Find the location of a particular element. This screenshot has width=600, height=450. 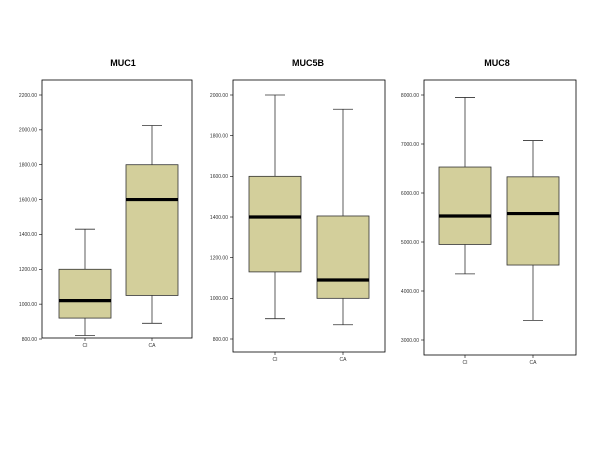

y-tick-label: 2200.00 is located at coordinates (28, 96).